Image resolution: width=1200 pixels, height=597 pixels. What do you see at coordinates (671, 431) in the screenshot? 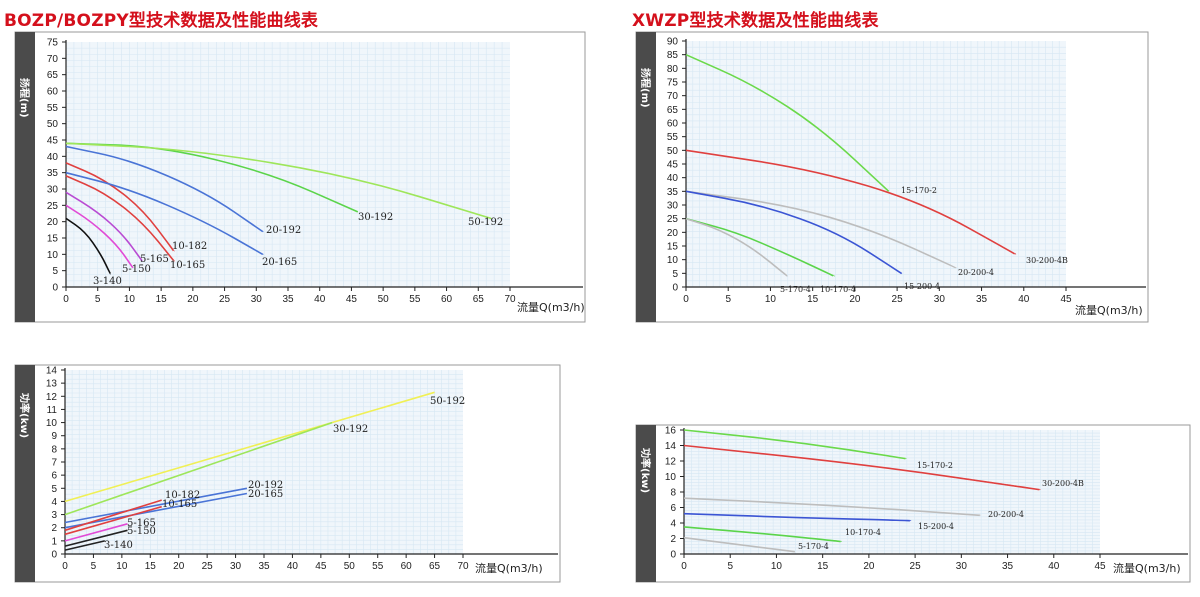
I see `xwzp-power-y-tick-label: 16` at bounding box center [671, 431].